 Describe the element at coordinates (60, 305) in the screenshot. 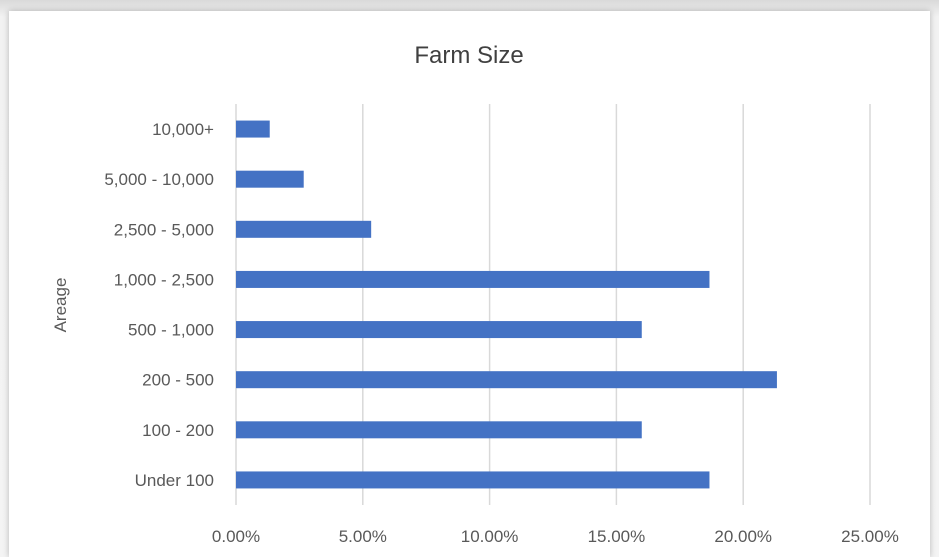

I see `y-axis-label: Areage` at that location.